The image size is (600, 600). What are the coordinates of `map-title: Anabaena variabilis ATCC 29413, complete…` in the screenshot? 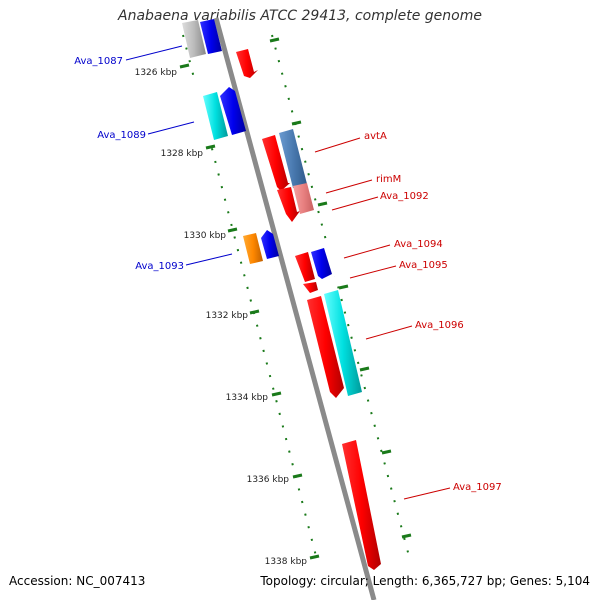 It's located at (300, 16).